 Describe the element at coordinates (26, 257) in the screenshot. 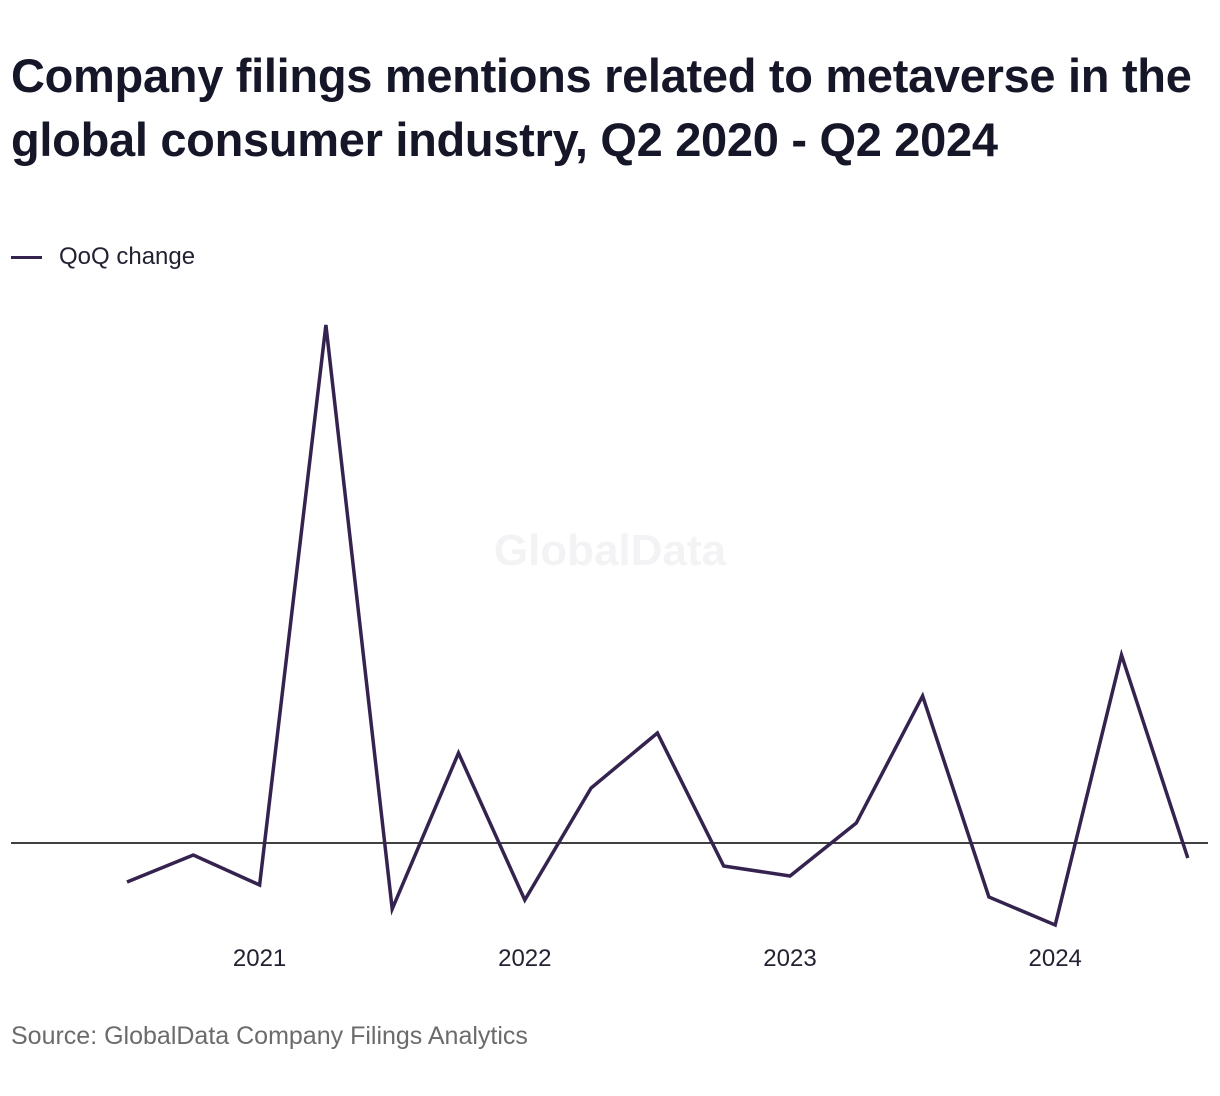

I see `legend-swatch-qoq-change` at that location.